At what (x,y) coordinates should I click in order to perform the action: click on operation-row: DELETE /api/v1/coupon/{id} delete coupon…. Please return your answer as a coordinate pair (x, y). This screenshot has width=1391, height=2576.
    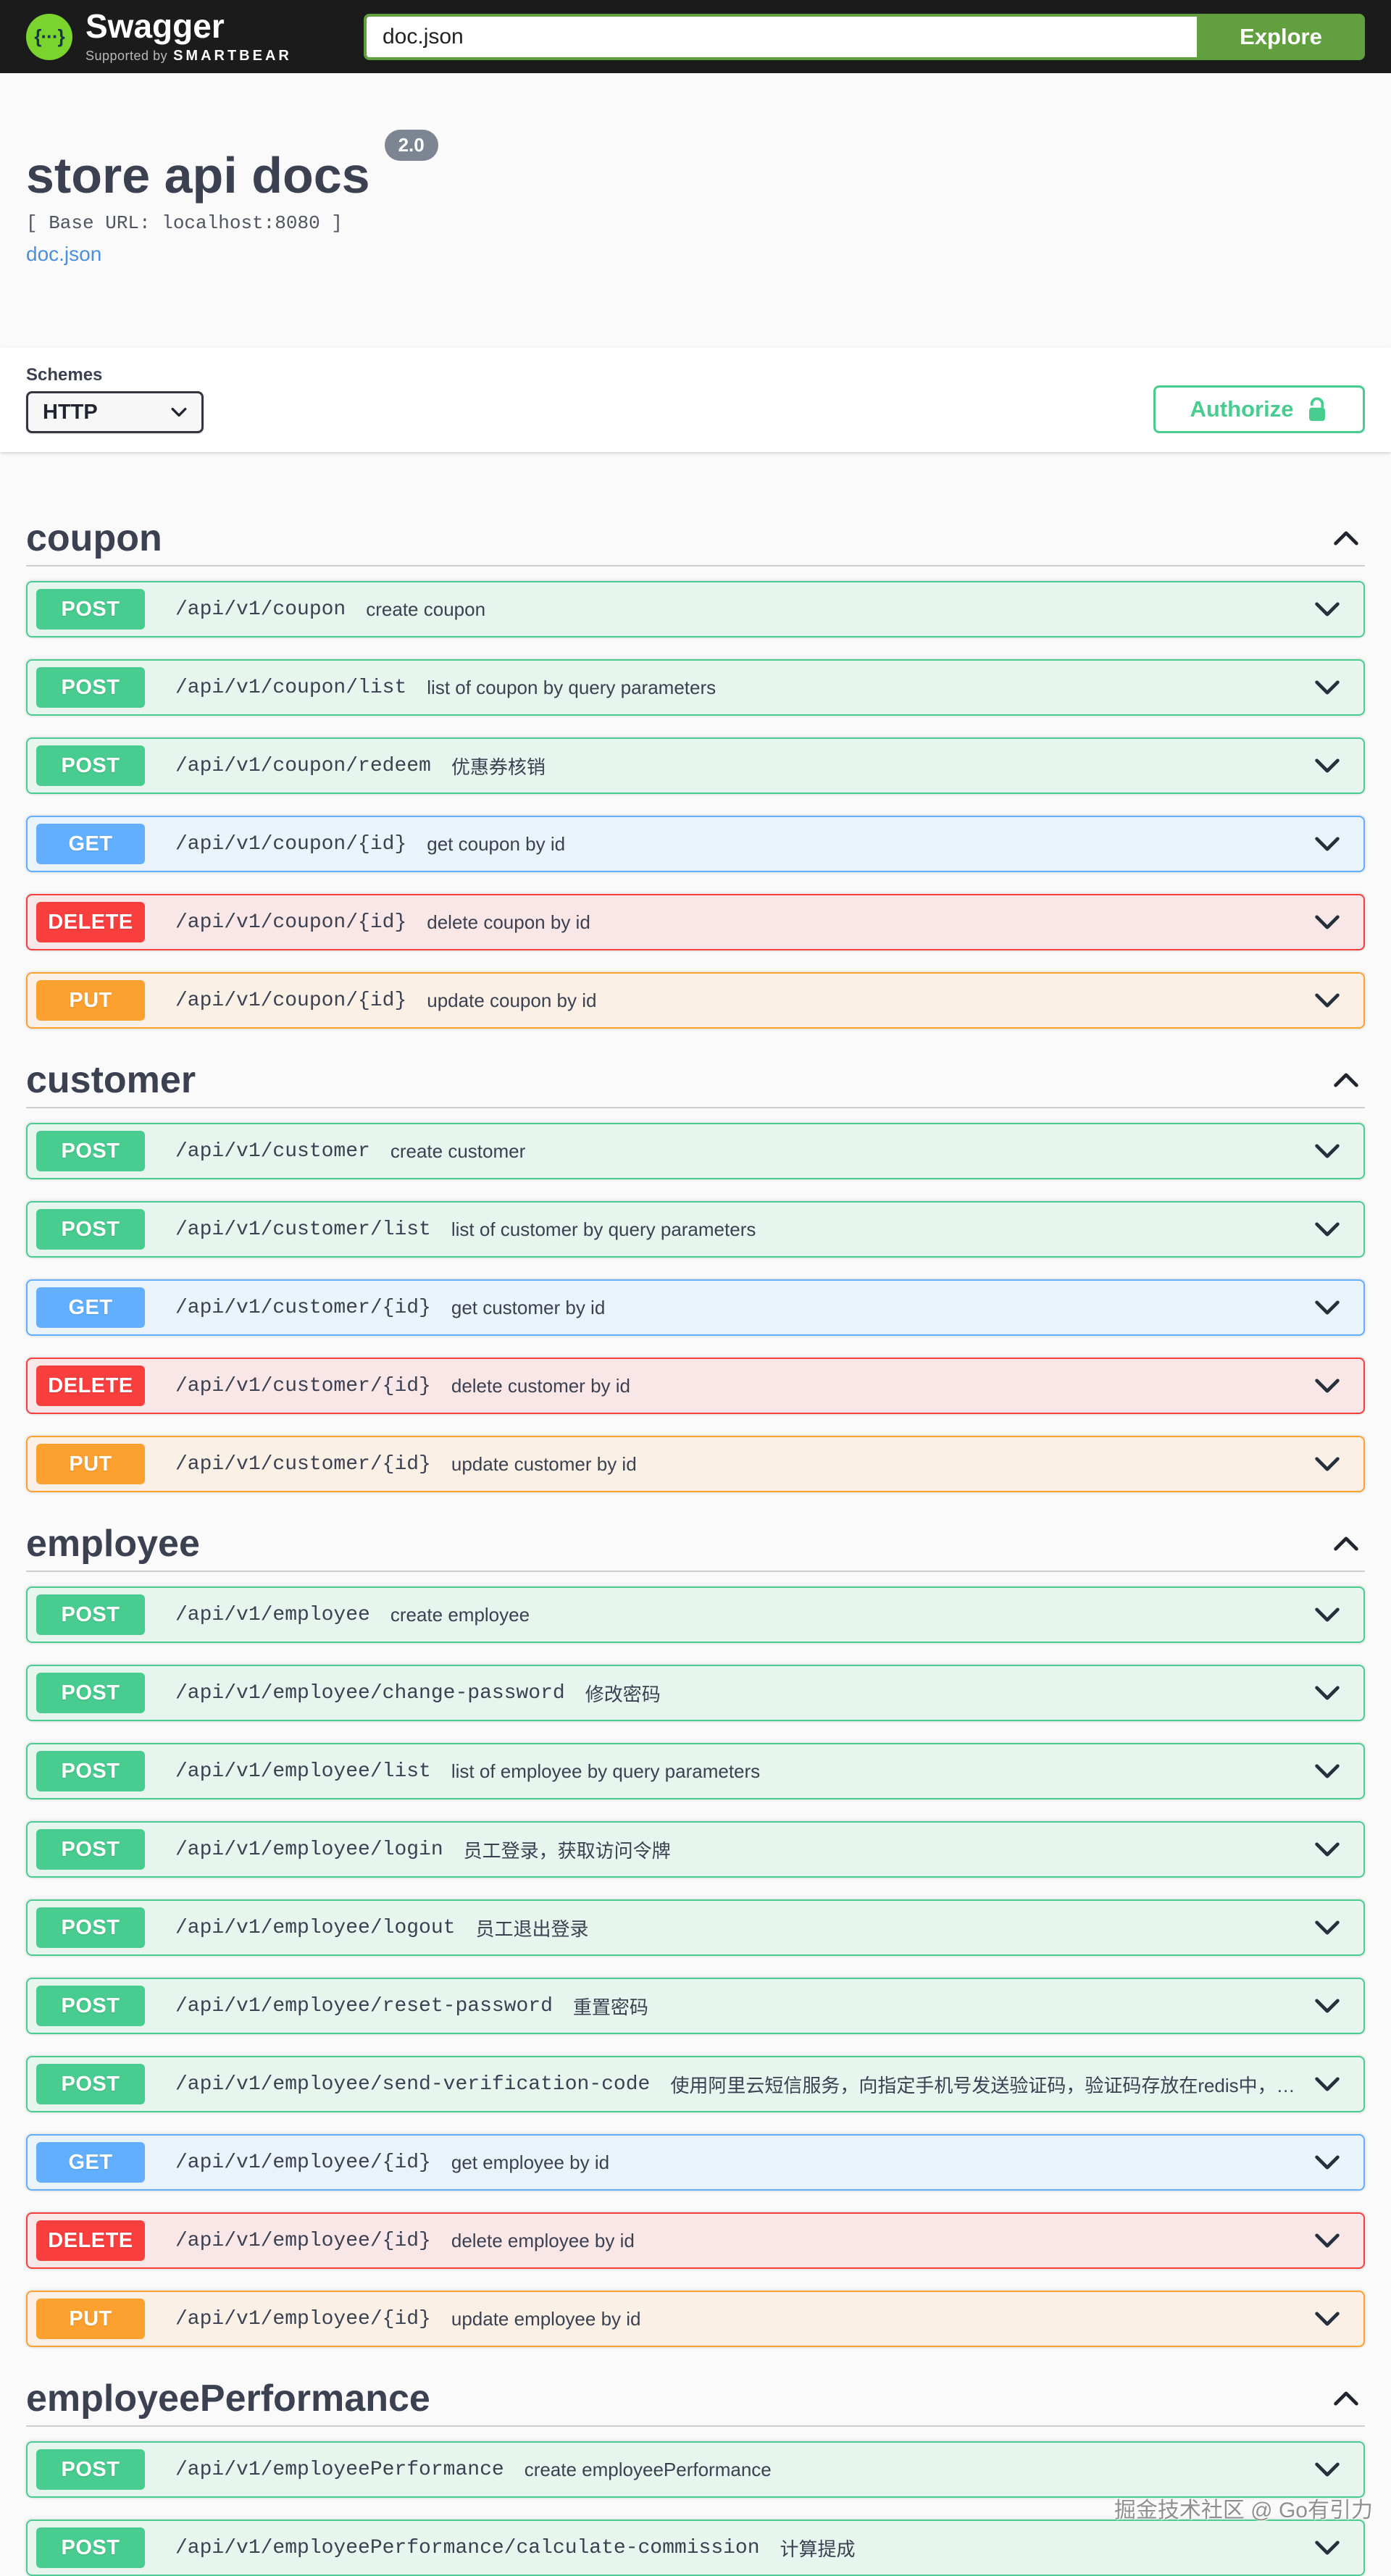
    Looking at the image, I should click on (696, 922).